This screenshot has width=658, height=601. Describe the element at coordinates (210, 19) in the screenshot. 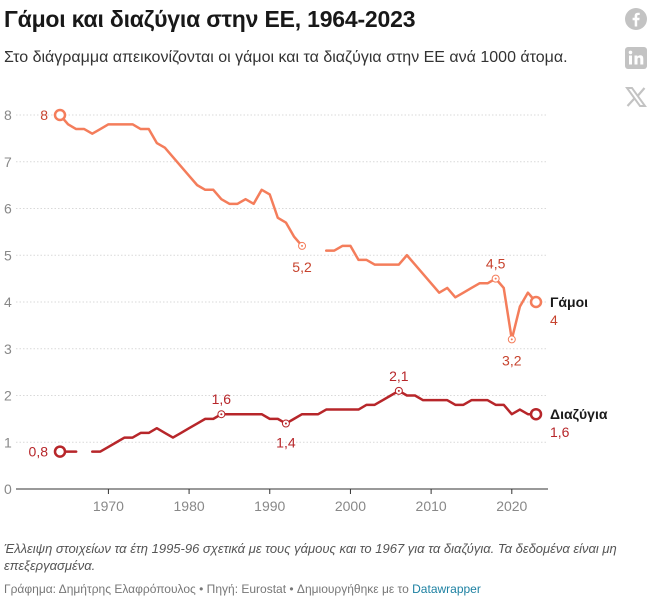

I see `chart-title: Γάμοι και διαζύγια στην ΕΕ, 1964-2023` at that location.